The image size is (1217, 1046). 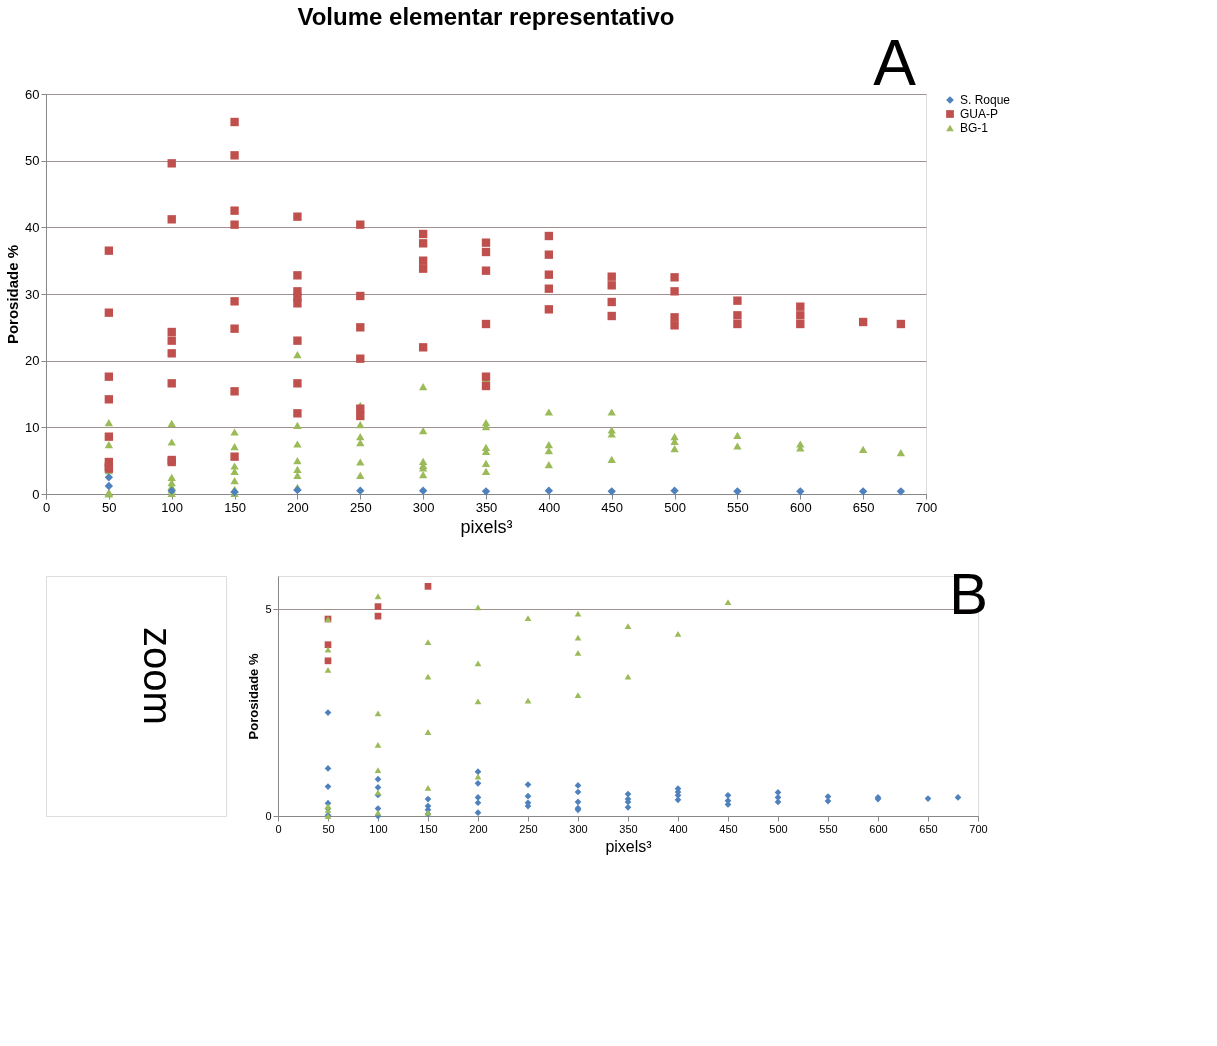 I want to click on y-tick-label: 30, so click(x=32, y=294).